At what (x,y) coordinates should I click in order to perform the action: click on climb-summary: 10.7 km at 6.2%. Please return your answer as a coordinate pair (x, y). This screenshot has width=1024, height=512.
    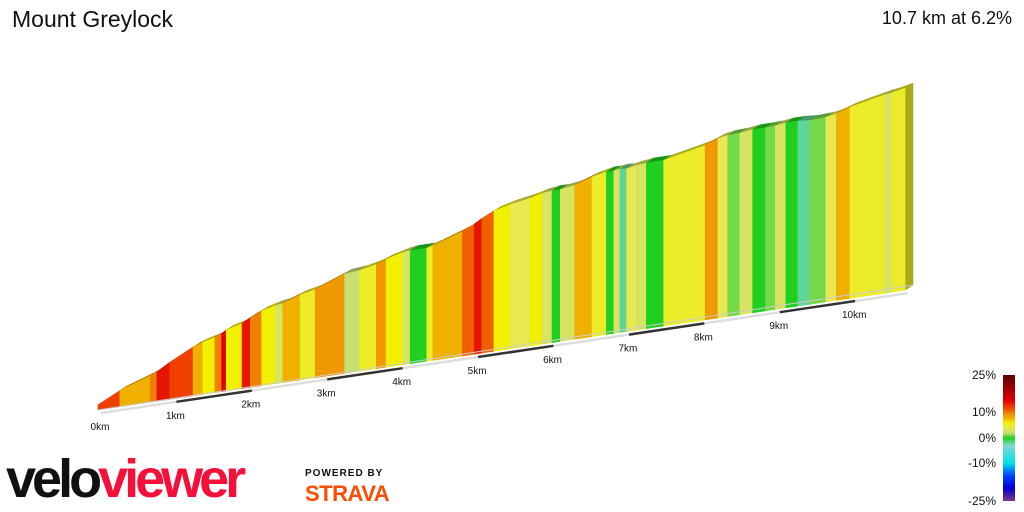
    Looking at the image, I should click on (946, 18).